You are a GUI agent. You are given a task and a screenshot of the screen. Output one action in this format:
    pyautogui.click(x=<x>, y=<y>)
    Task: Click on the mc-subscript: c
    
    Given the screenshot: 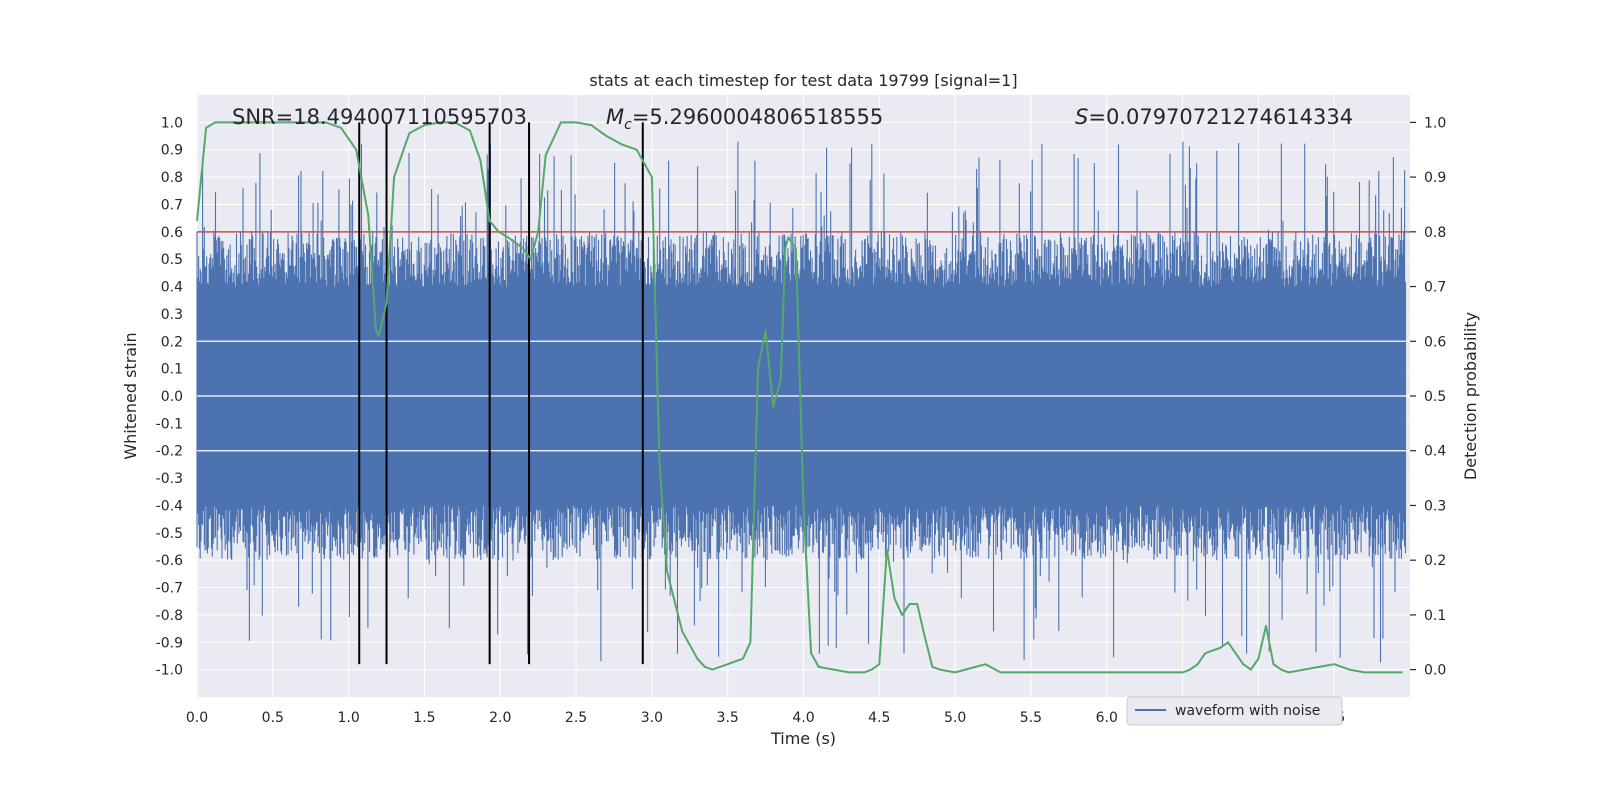 What is the action you would take?
    pyautogui.click(x=628, y=125)
    